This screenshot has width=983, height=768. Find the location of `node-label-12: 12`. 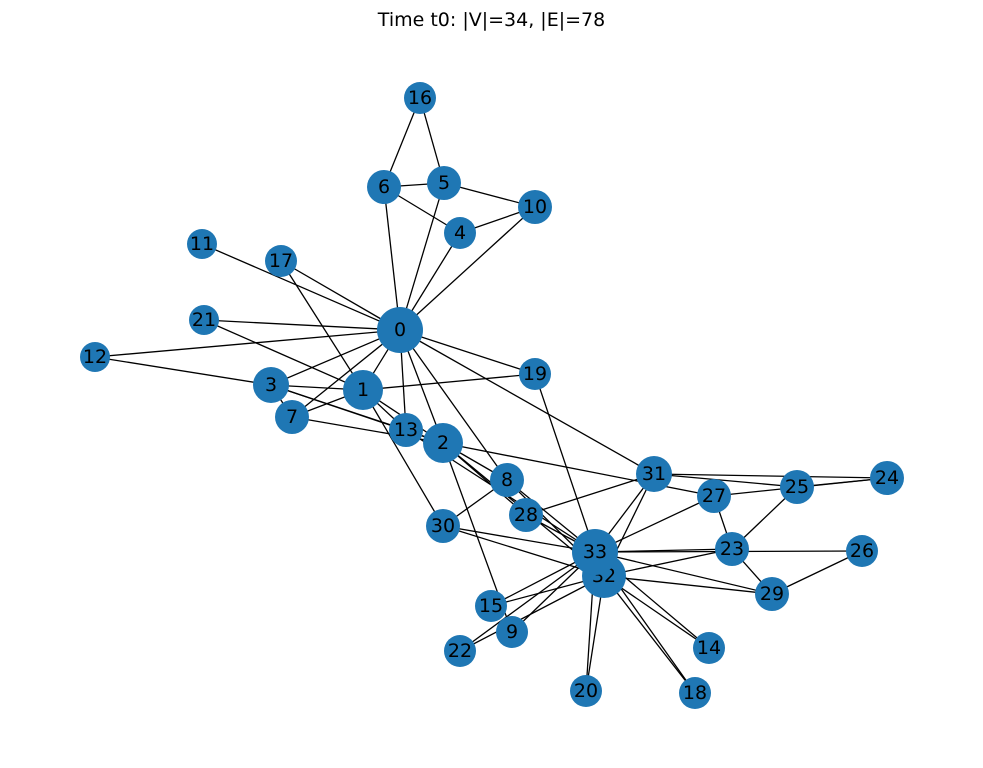

node-label-12: 12 is located at coordinates (95, 357).